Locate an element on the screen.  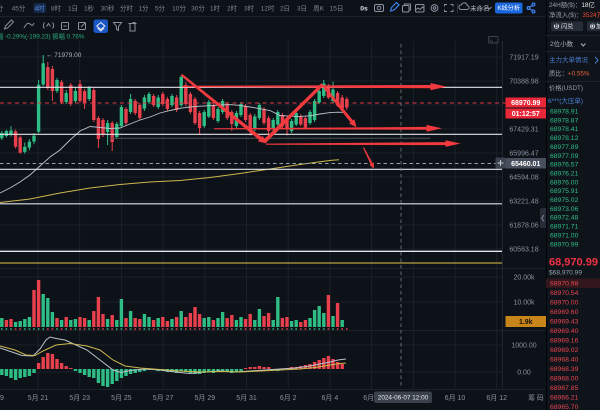
svg-text: 分时 is located at coordinates (127, 8).